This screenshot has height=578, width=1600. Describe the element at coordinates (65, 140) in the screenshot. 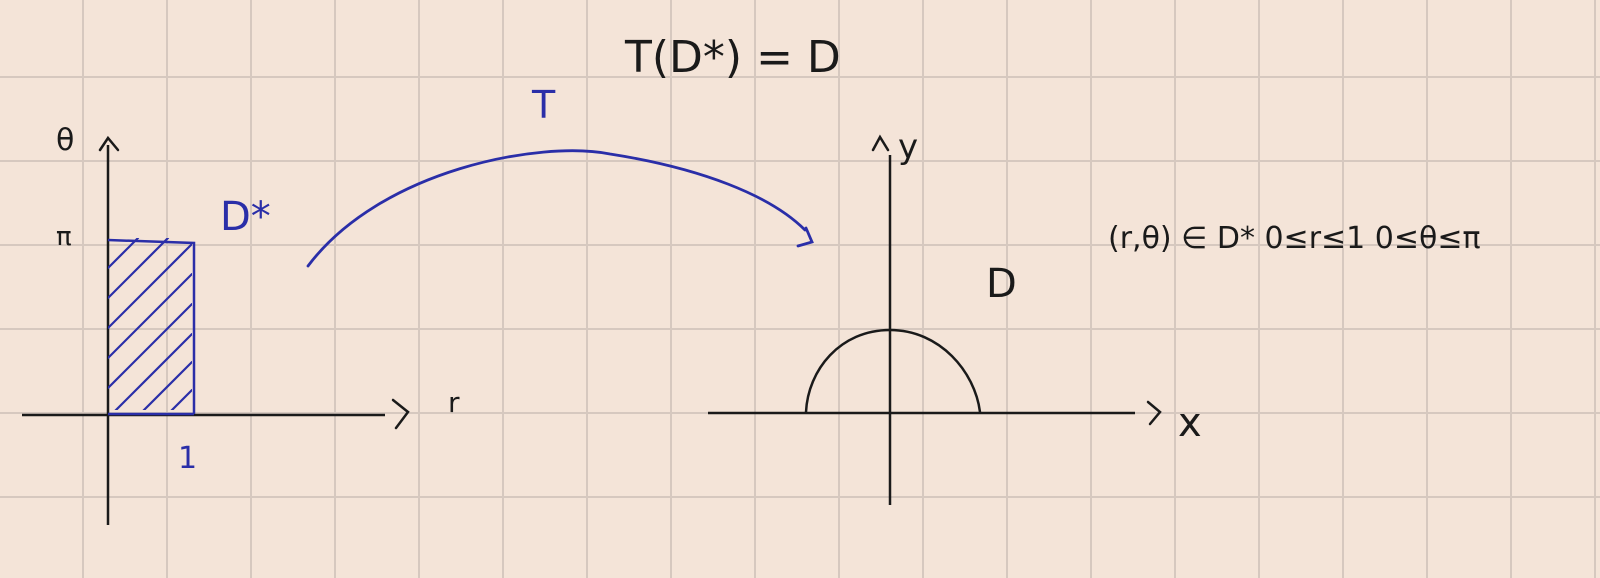

I see `theta-axis-label: θ` at that location.